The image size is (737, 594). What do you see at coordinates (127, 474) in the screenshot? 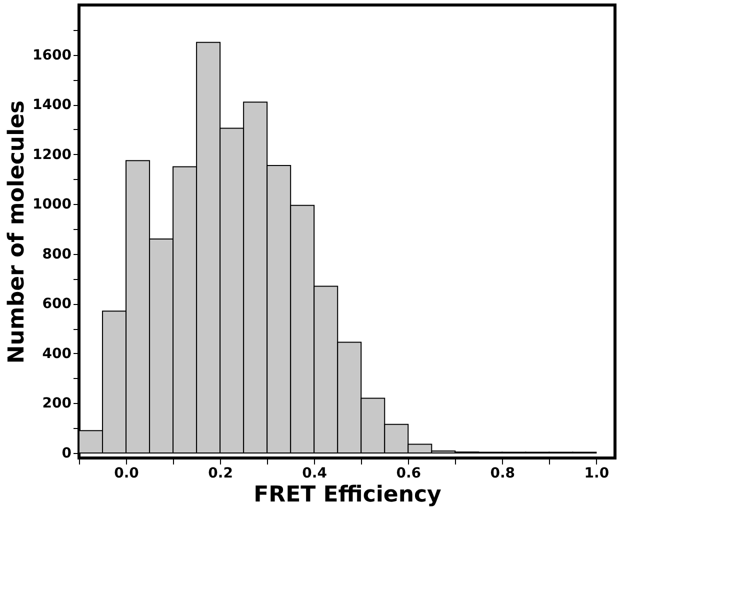
I see `x-tick-label: 0.0` at bounding box center [127, 474].